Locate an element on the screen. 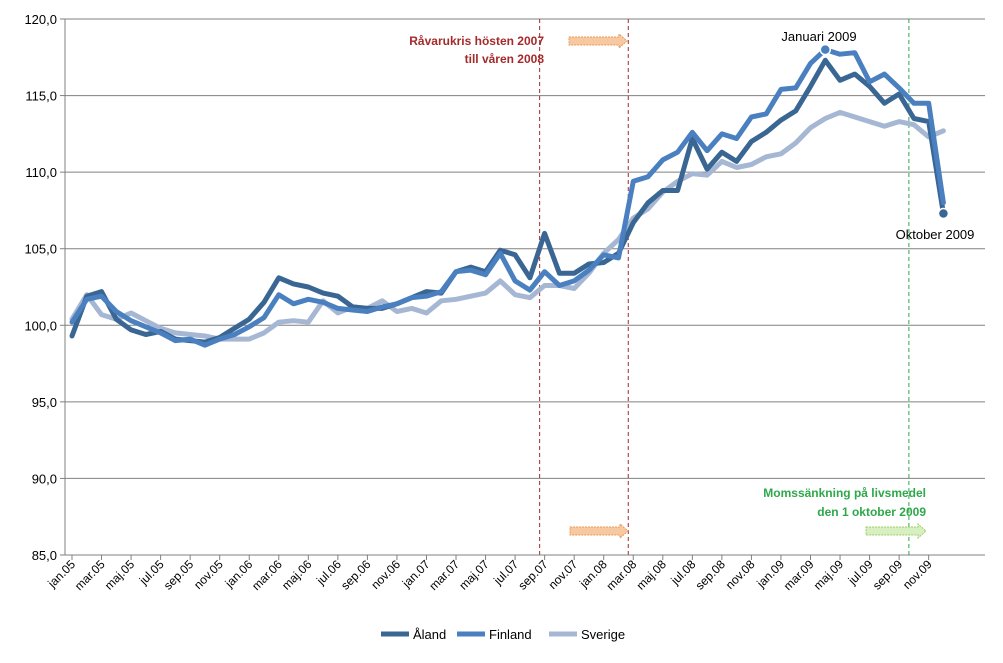 The height and width of the screenshot is (663, 1003). xtick-label: sep.07 is located at coordinates (533, 575).